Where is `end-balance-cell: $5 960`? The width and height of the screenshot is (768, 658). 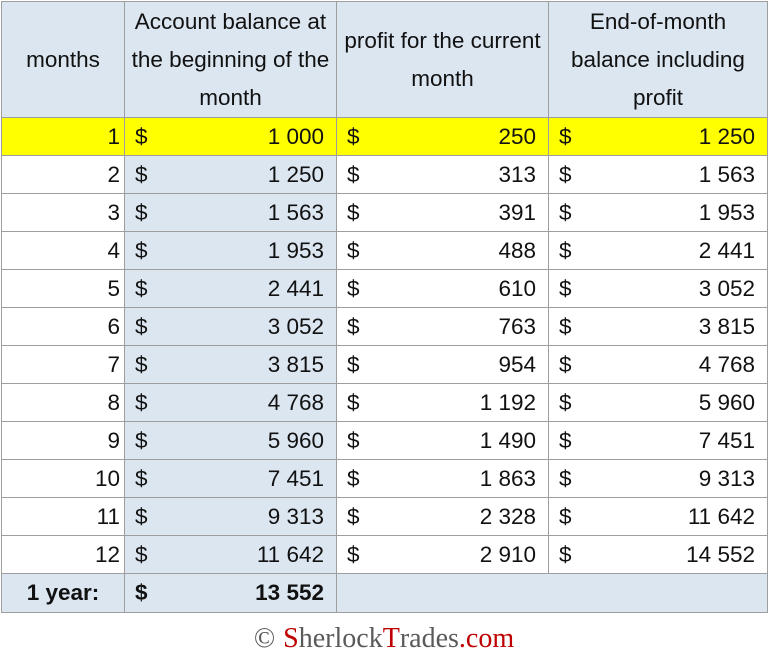
end-balance-cell: $5 960 is located at coordinates (658, 402).